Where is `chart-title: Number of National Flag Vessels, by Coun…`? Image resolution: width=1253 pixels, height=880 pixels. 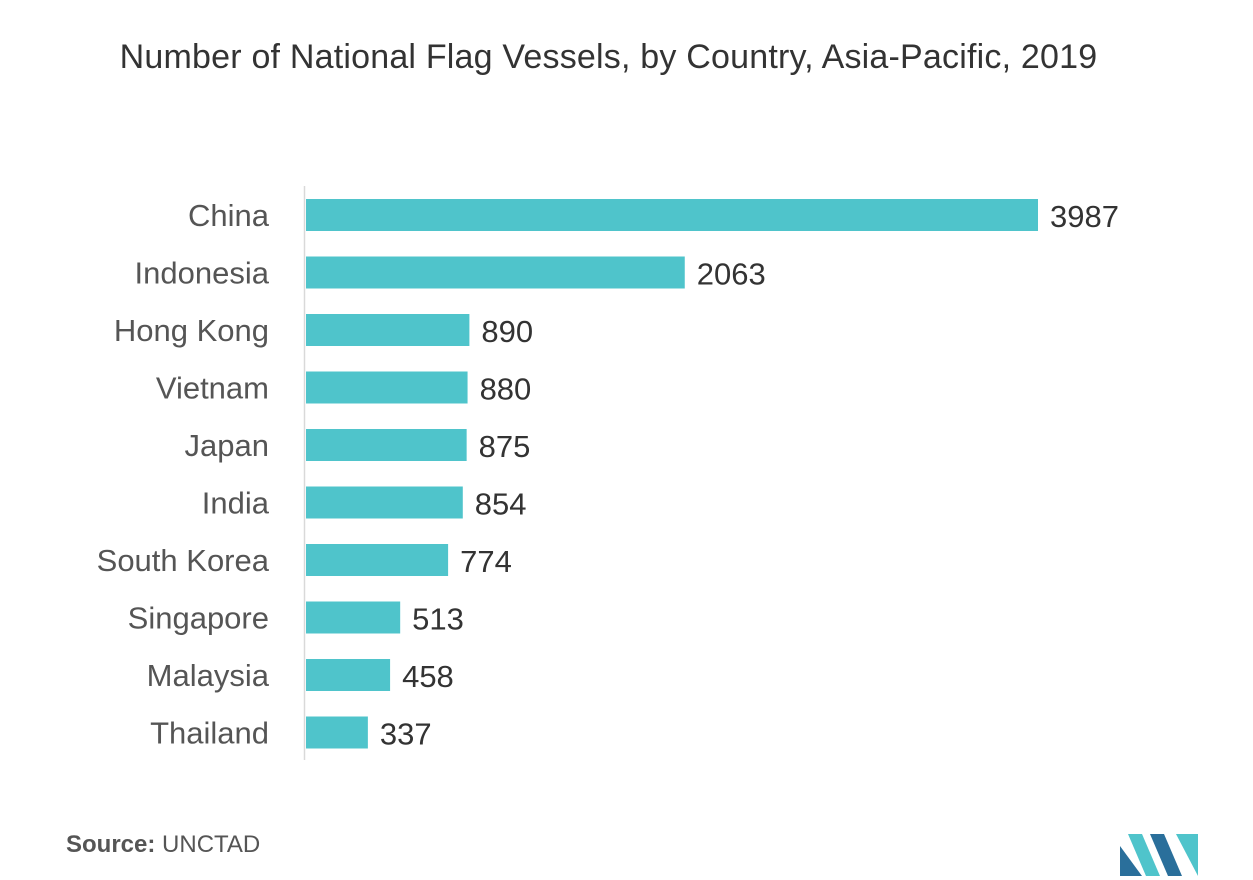 chart-title: Number of National Flag Vessels, by Coun… is located at coordinates (608, 57).